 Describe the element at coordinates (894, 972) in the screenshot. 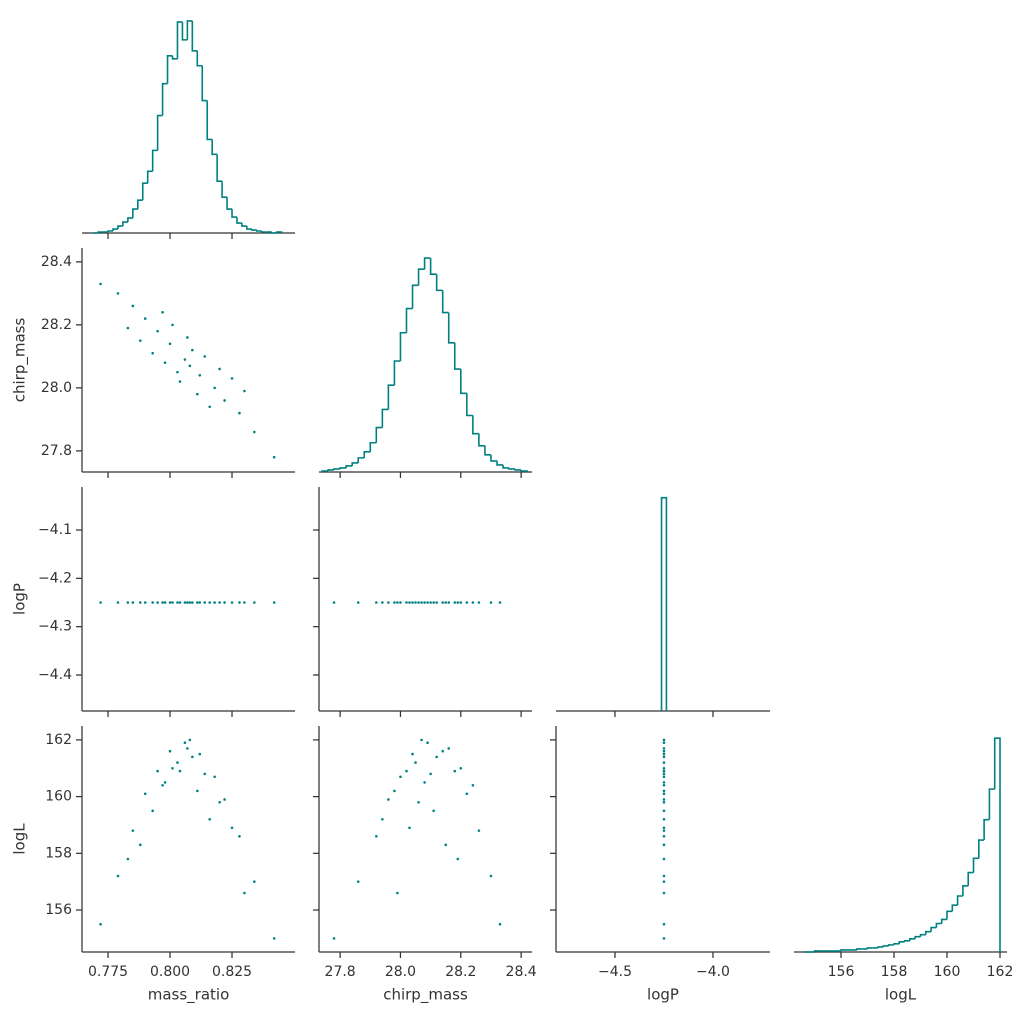

I see `x-tick-label: 158` at that location.